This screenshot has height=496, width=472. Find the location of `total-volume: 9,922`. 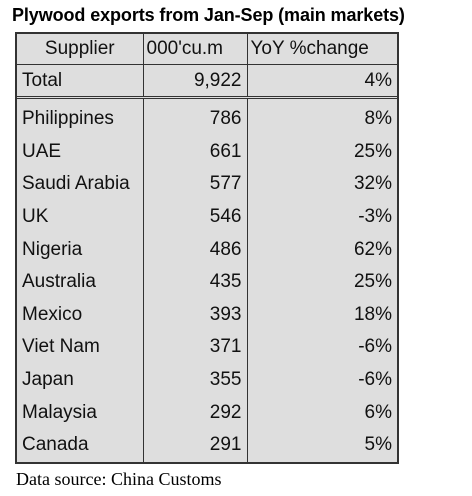

total-volume: 9,922 is located at coordinates (195, 81).